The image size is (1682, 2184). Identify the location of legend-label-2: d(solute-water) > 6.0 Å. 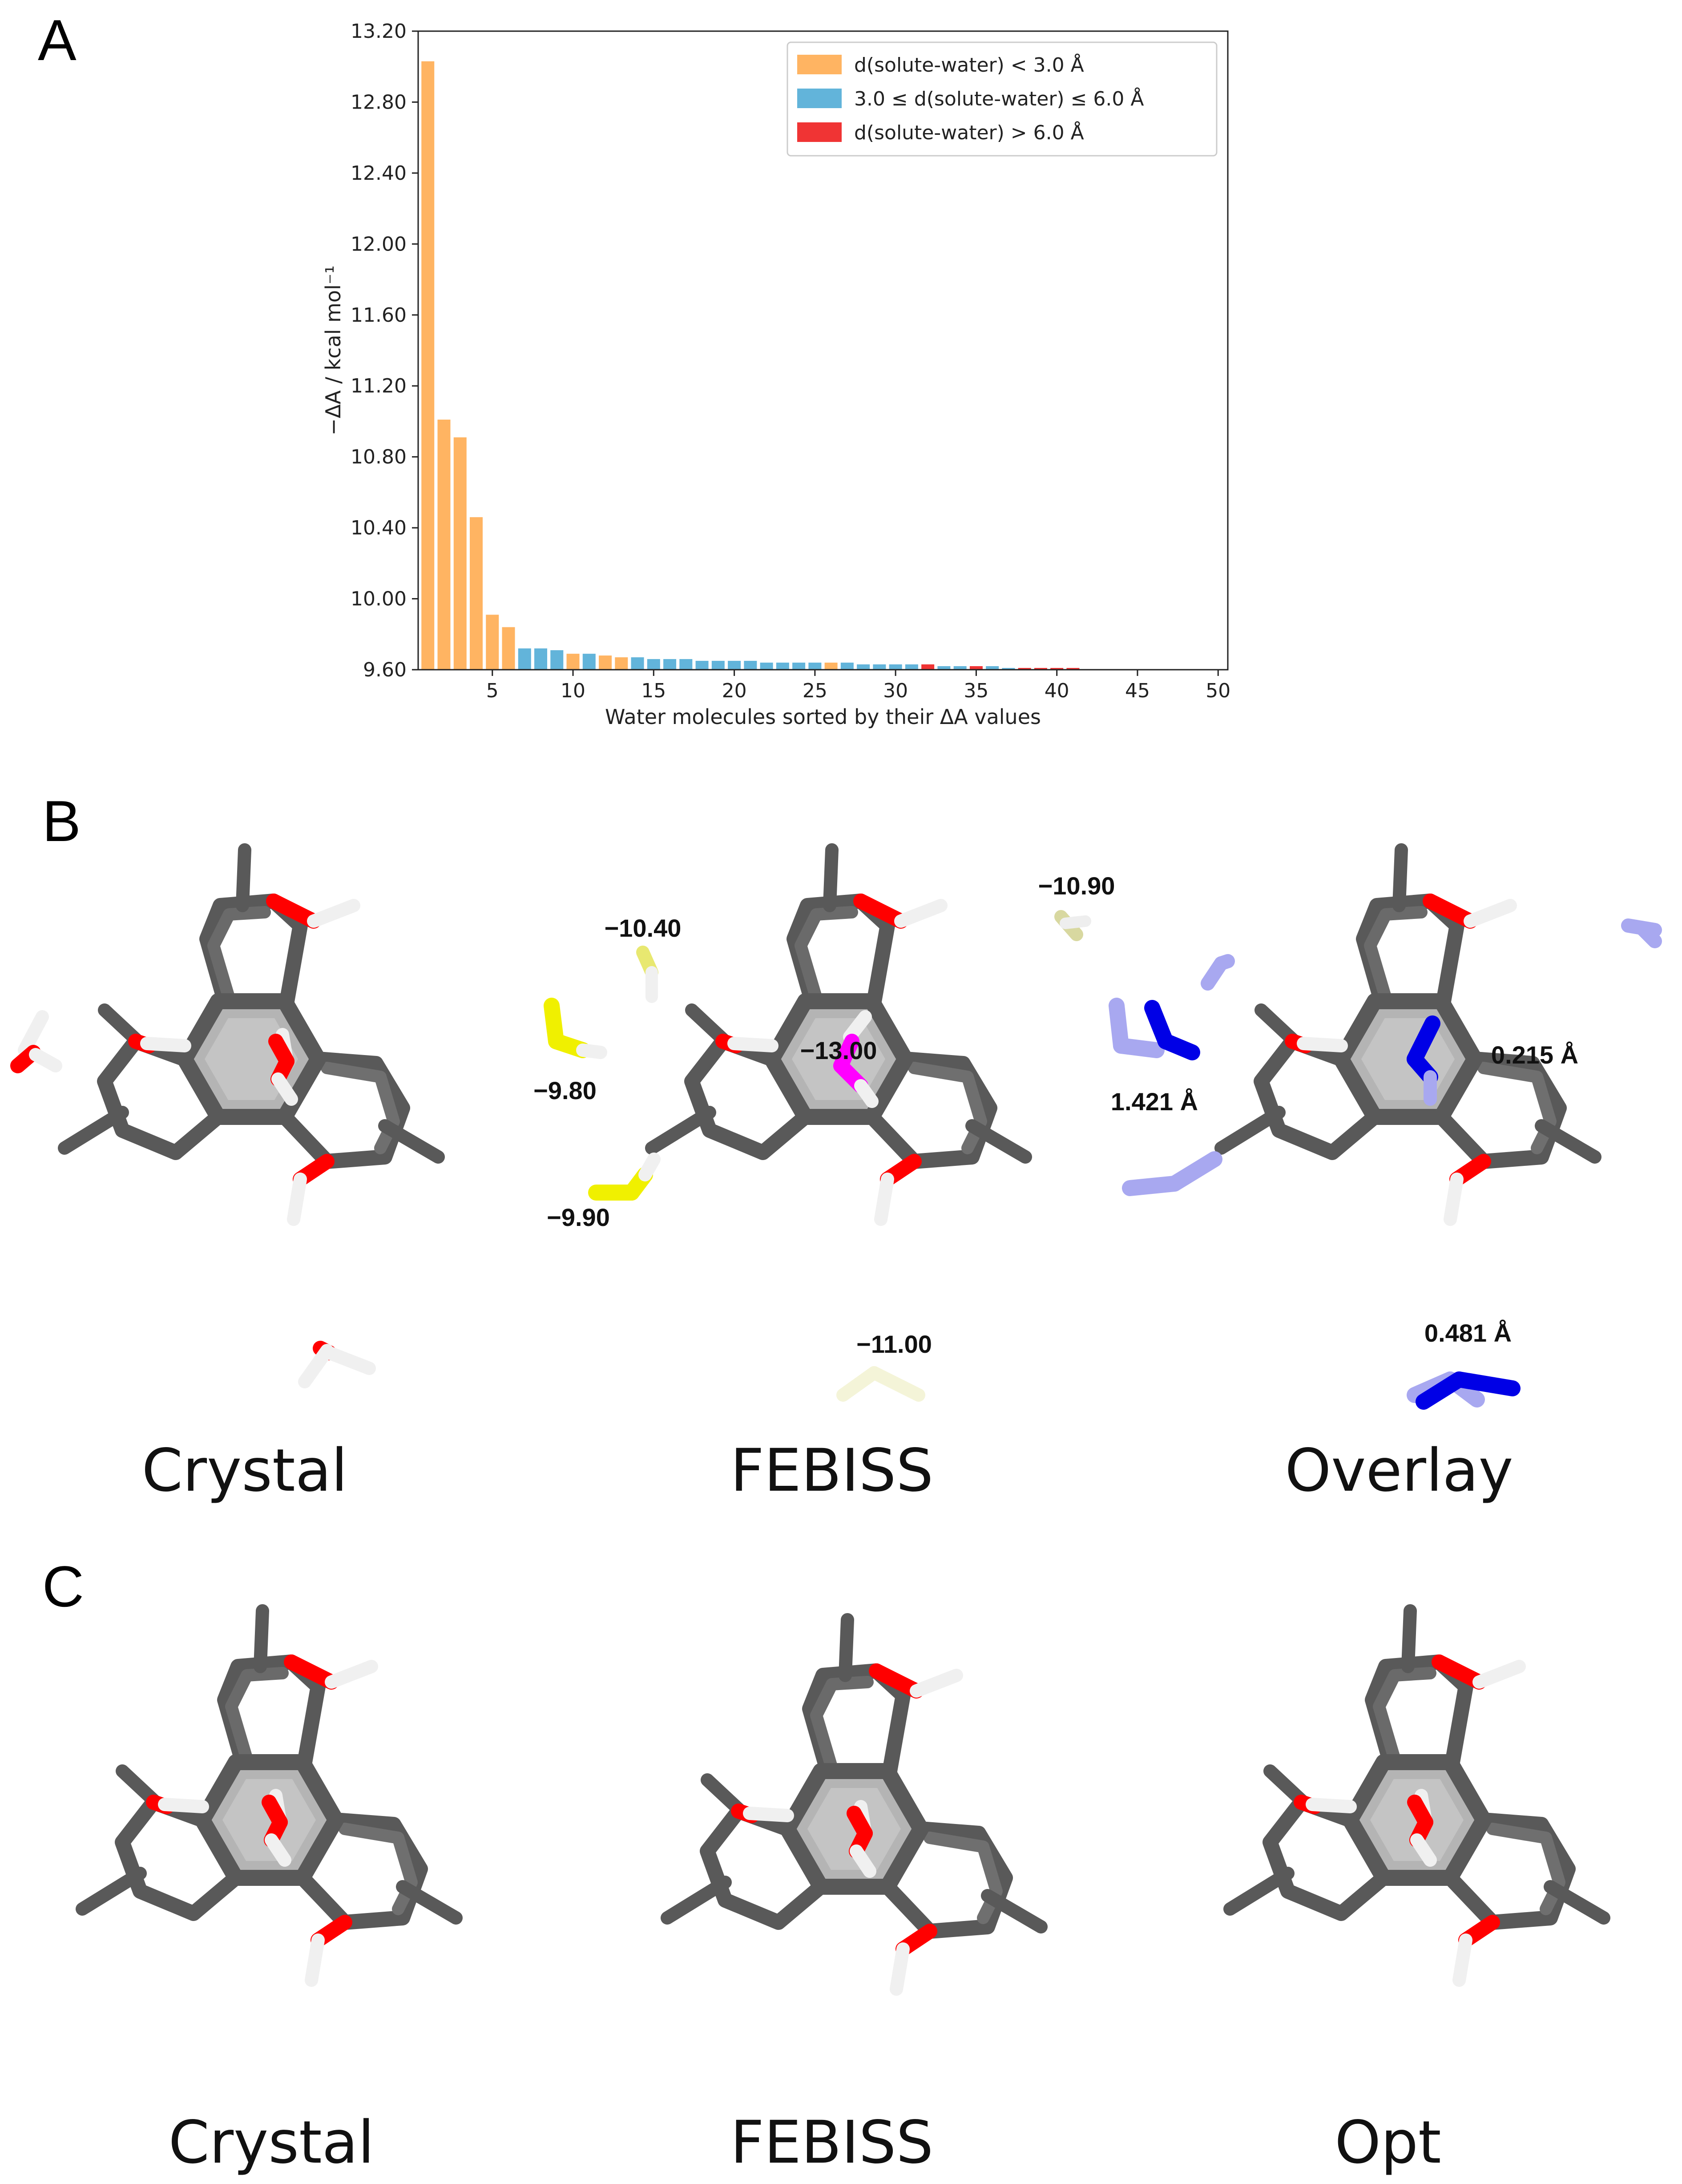
(969, 132).